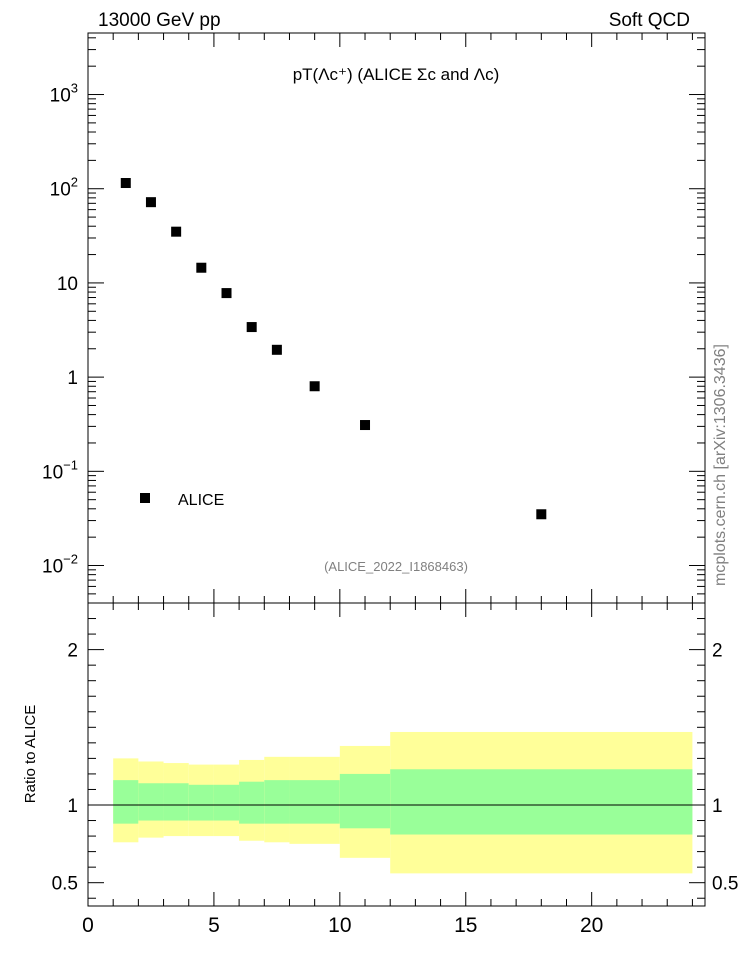 This screenshot has height=972, width=746. Describe the element at coordinates (60, 565) in the screenshot. I see `main-y-tick-label: 10⁻²` at that location.